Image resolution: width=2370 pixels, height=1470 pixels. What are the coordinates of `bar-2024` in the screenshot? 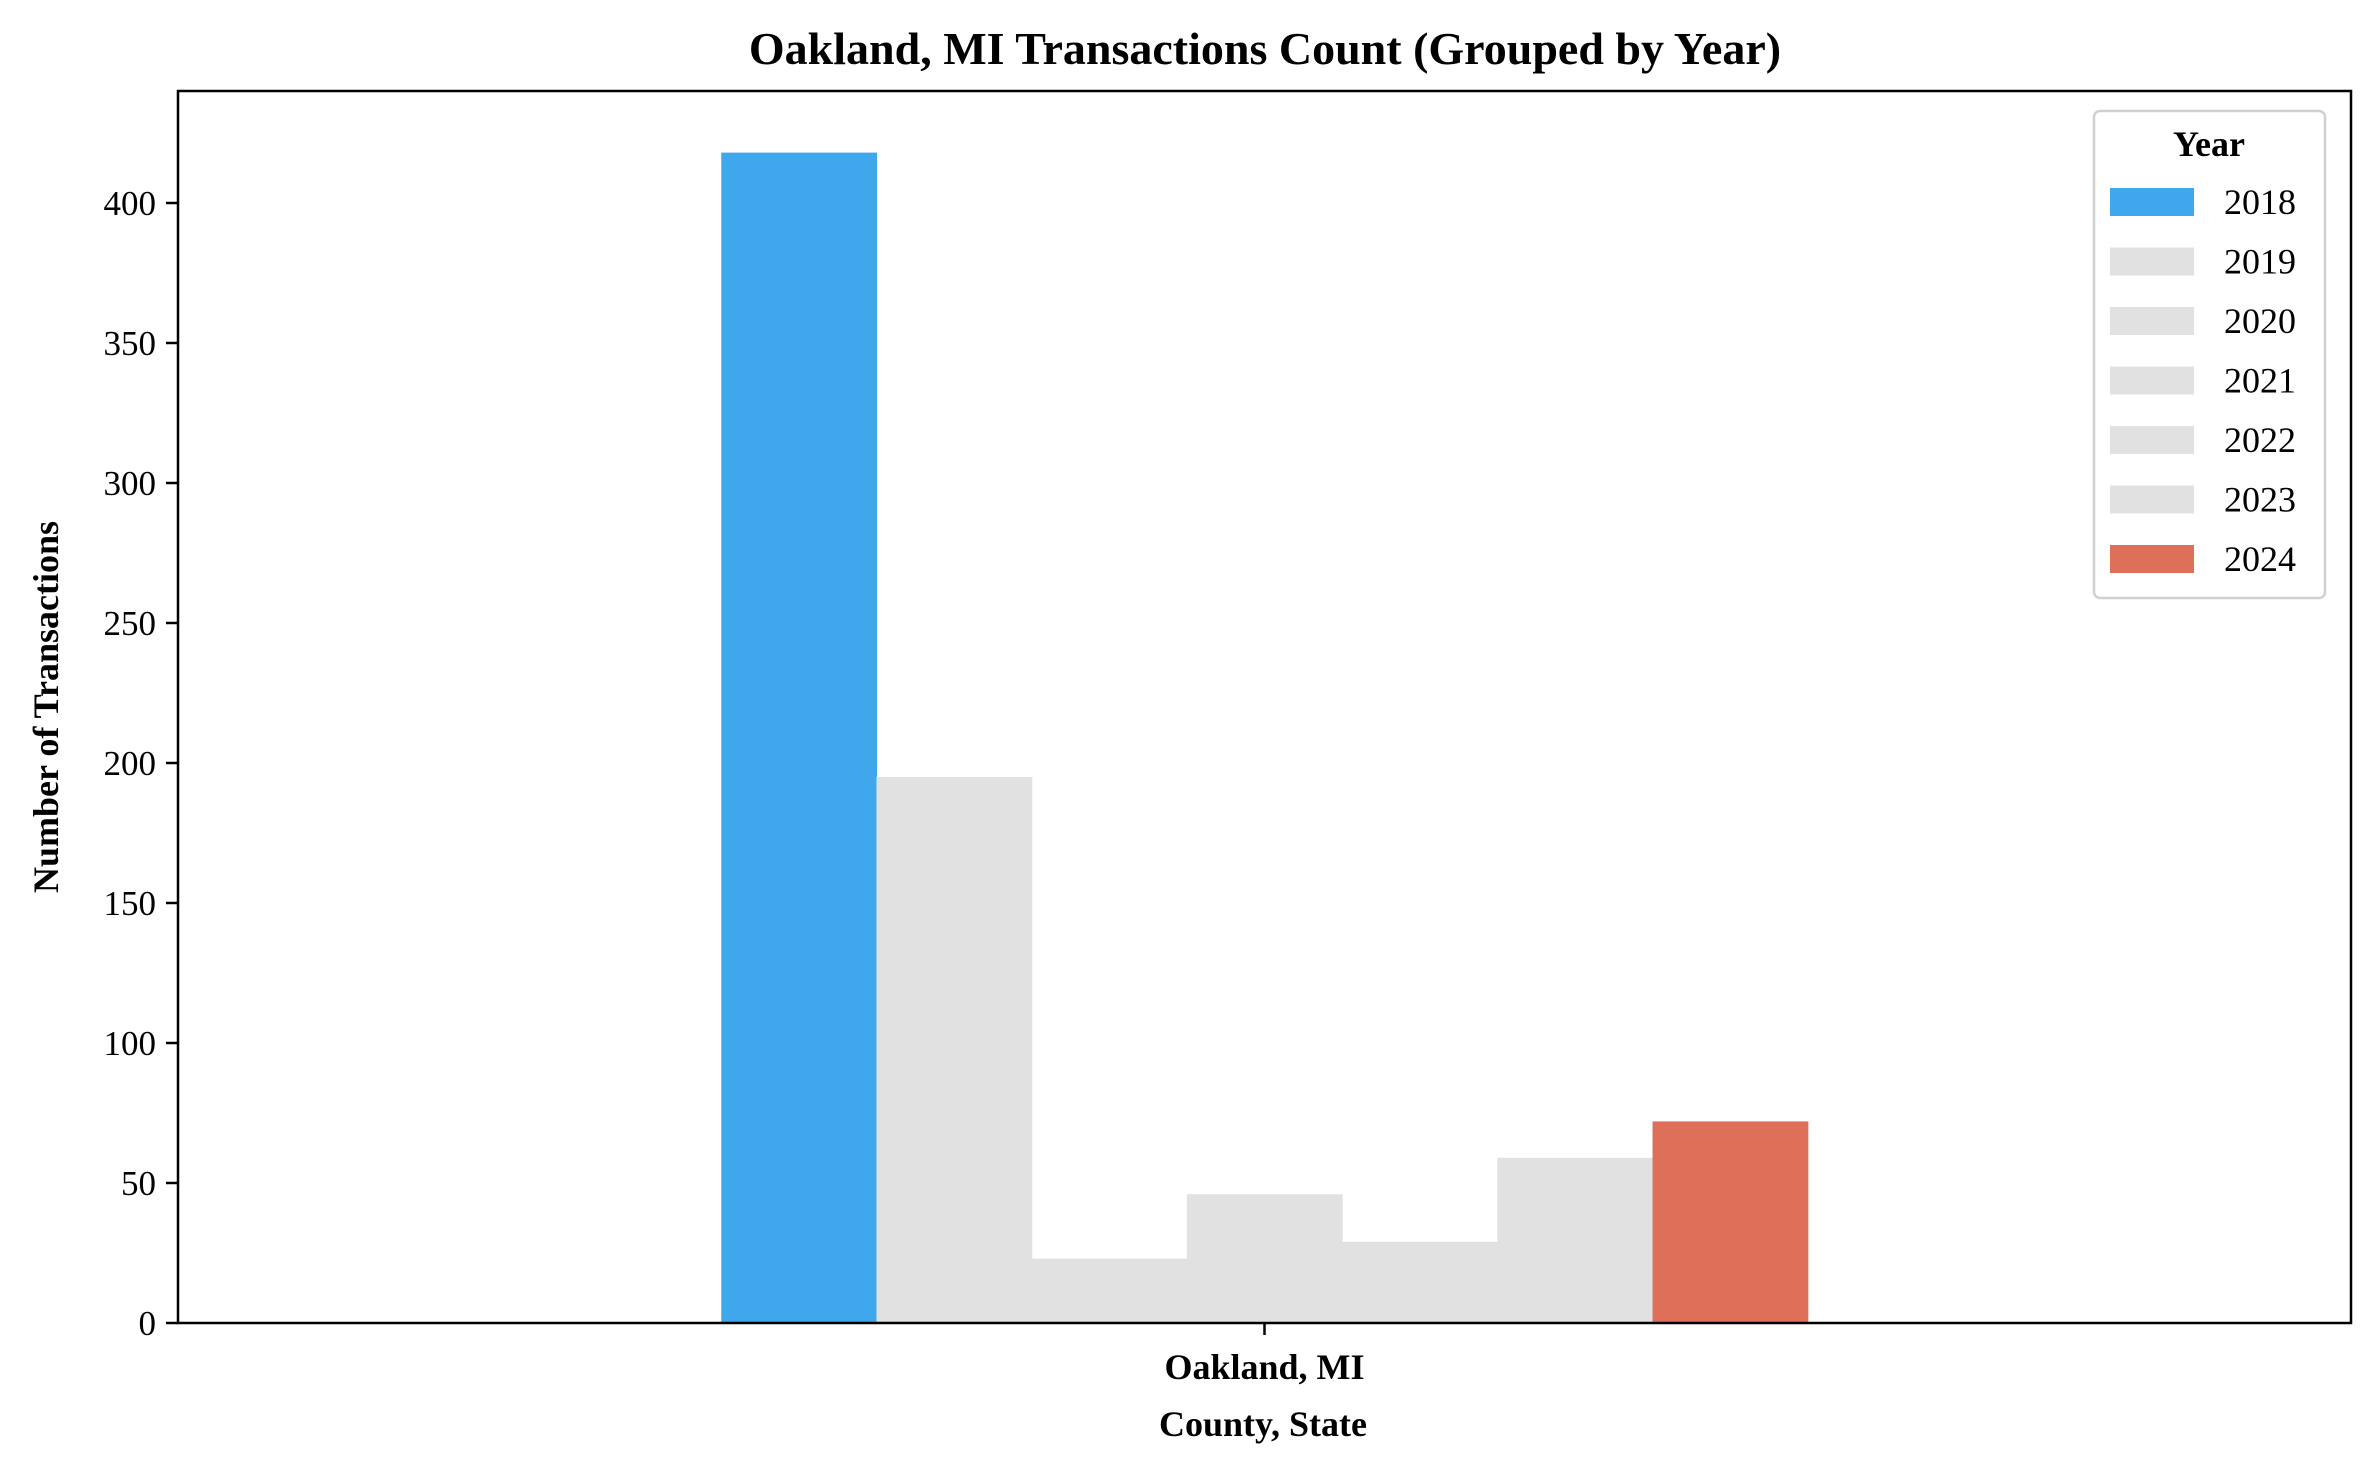 It's located at (1730, 1222).